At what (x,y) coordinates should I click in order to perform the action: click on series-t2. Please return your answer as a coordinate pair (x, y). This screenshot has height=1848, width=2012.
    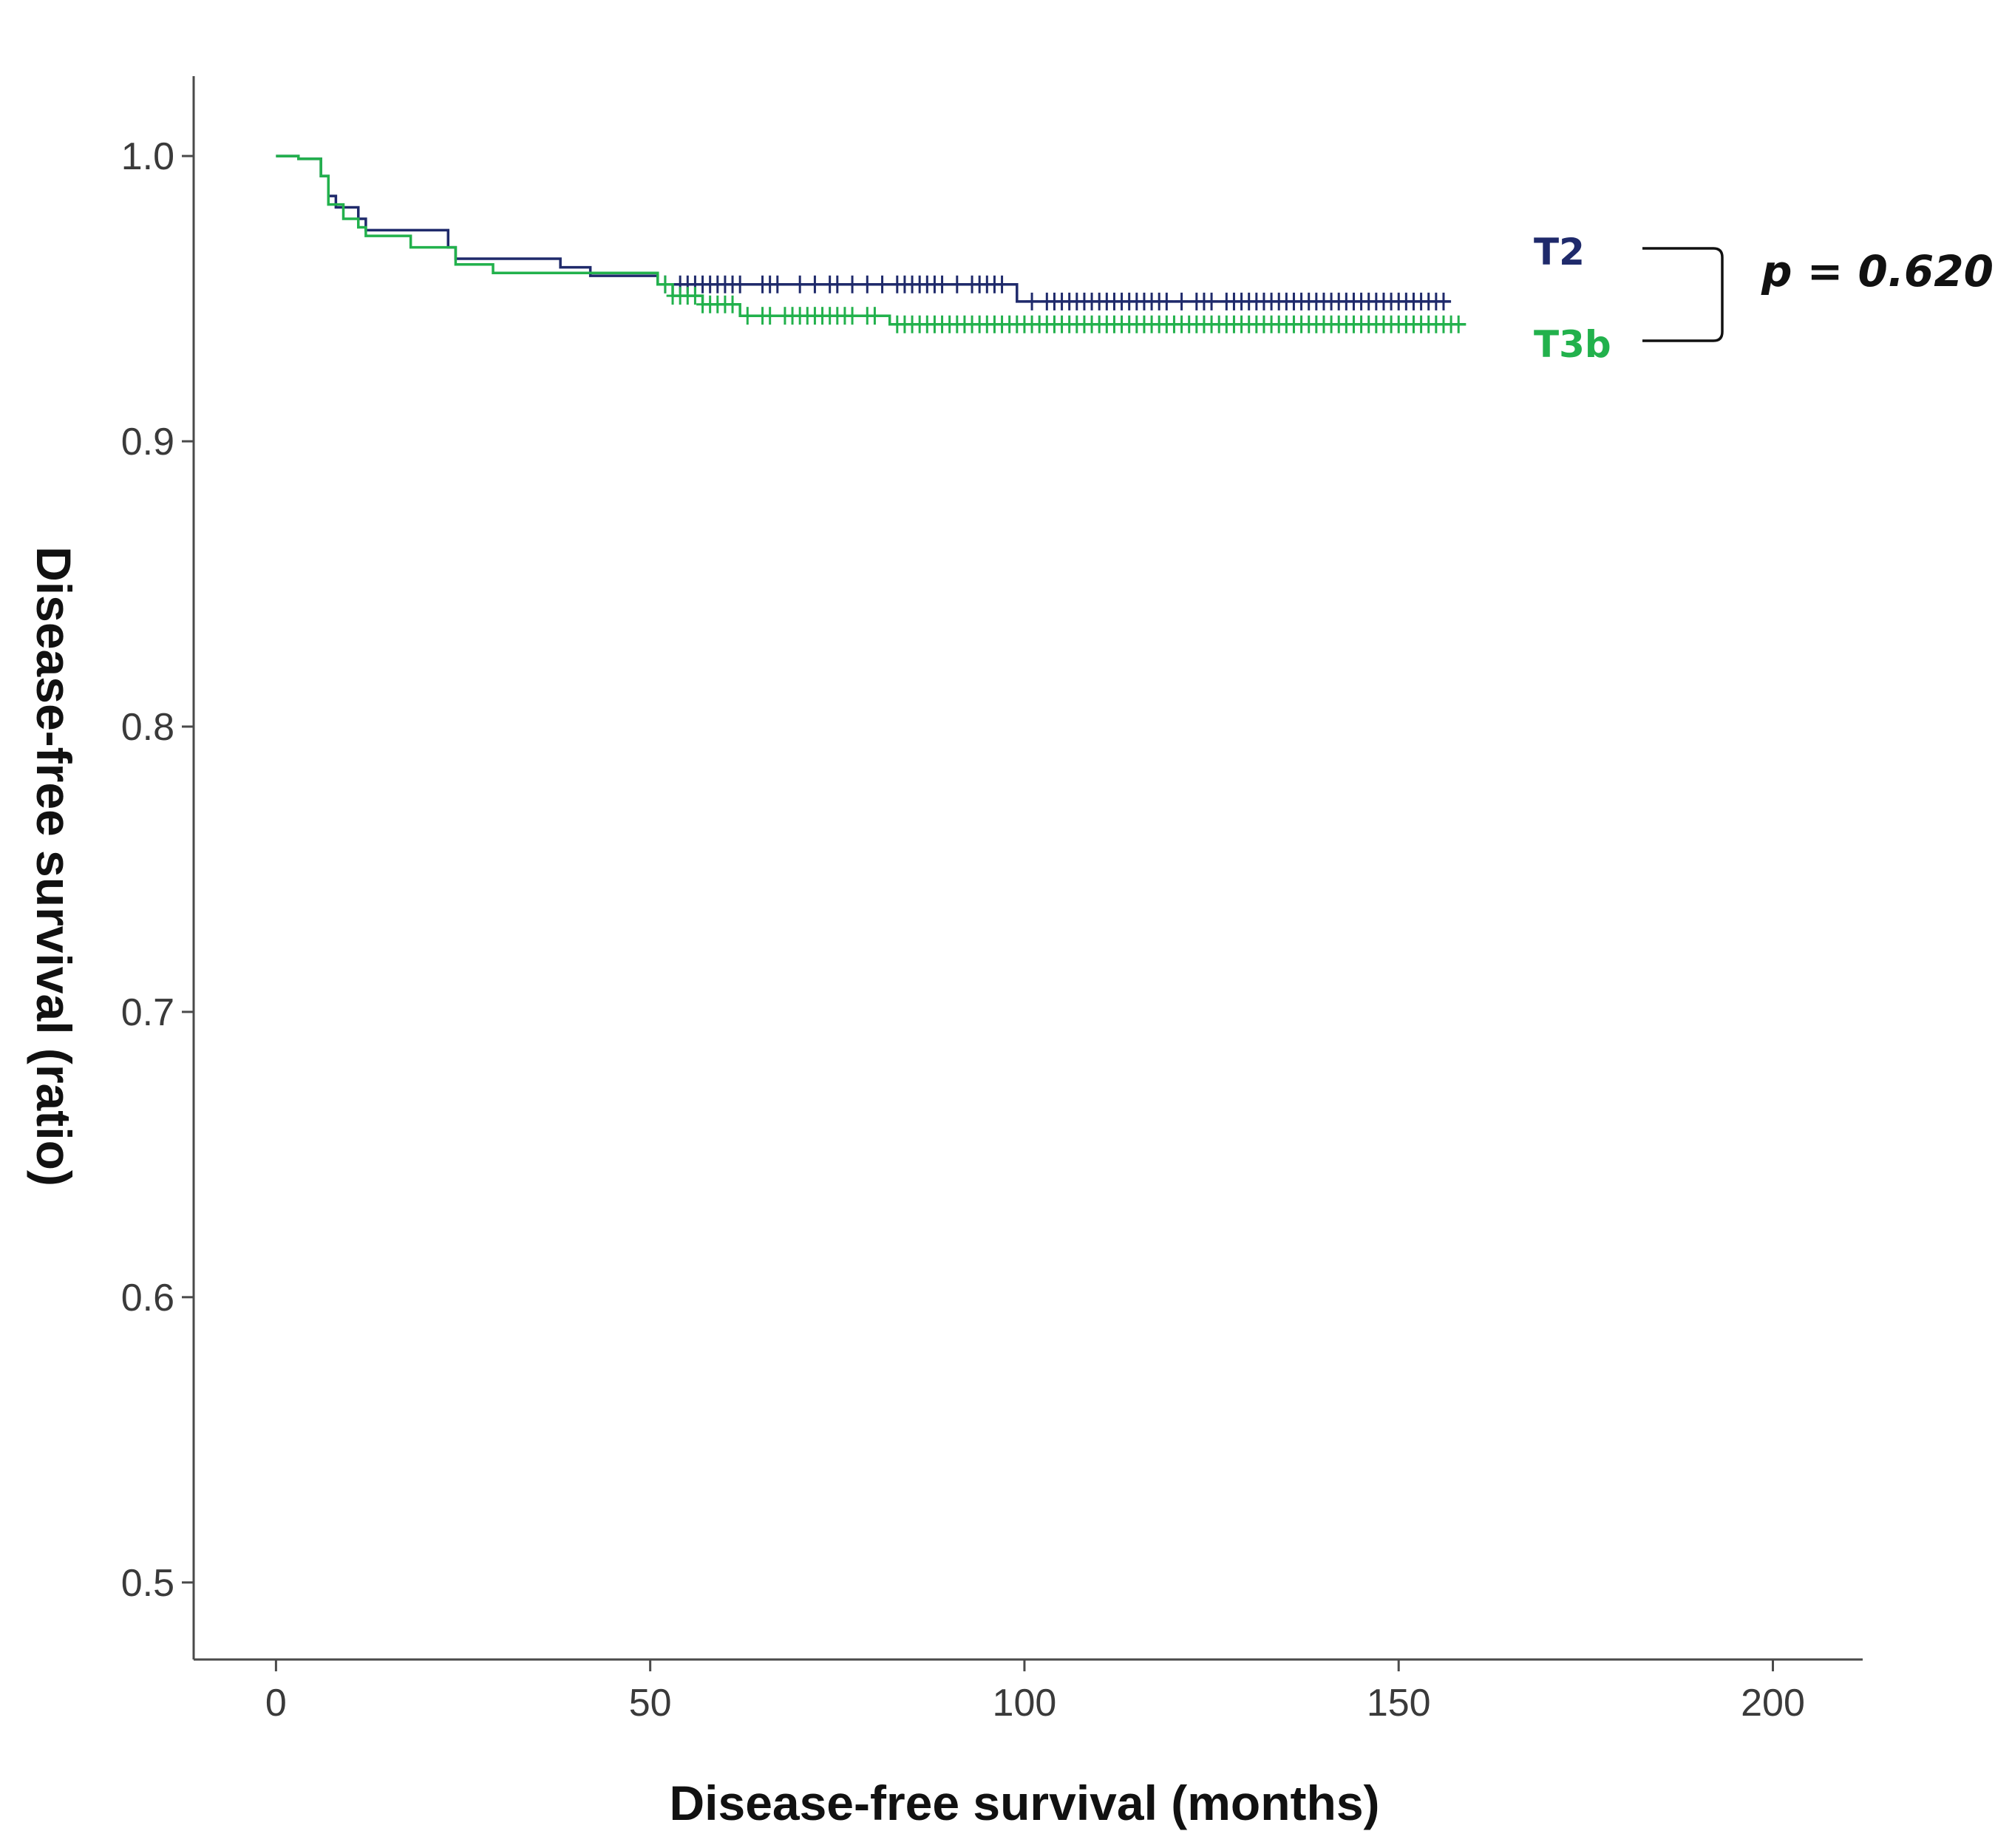
    Looking at the image, I should click on (864, 232).